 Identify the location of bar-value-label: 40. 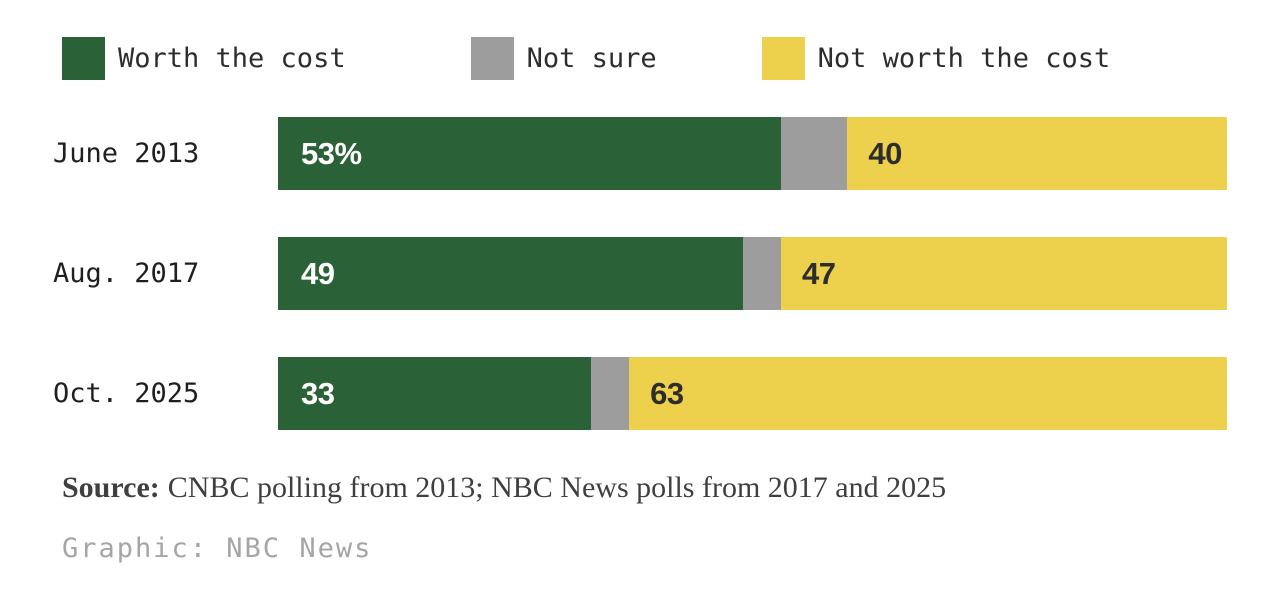
(885, 153).